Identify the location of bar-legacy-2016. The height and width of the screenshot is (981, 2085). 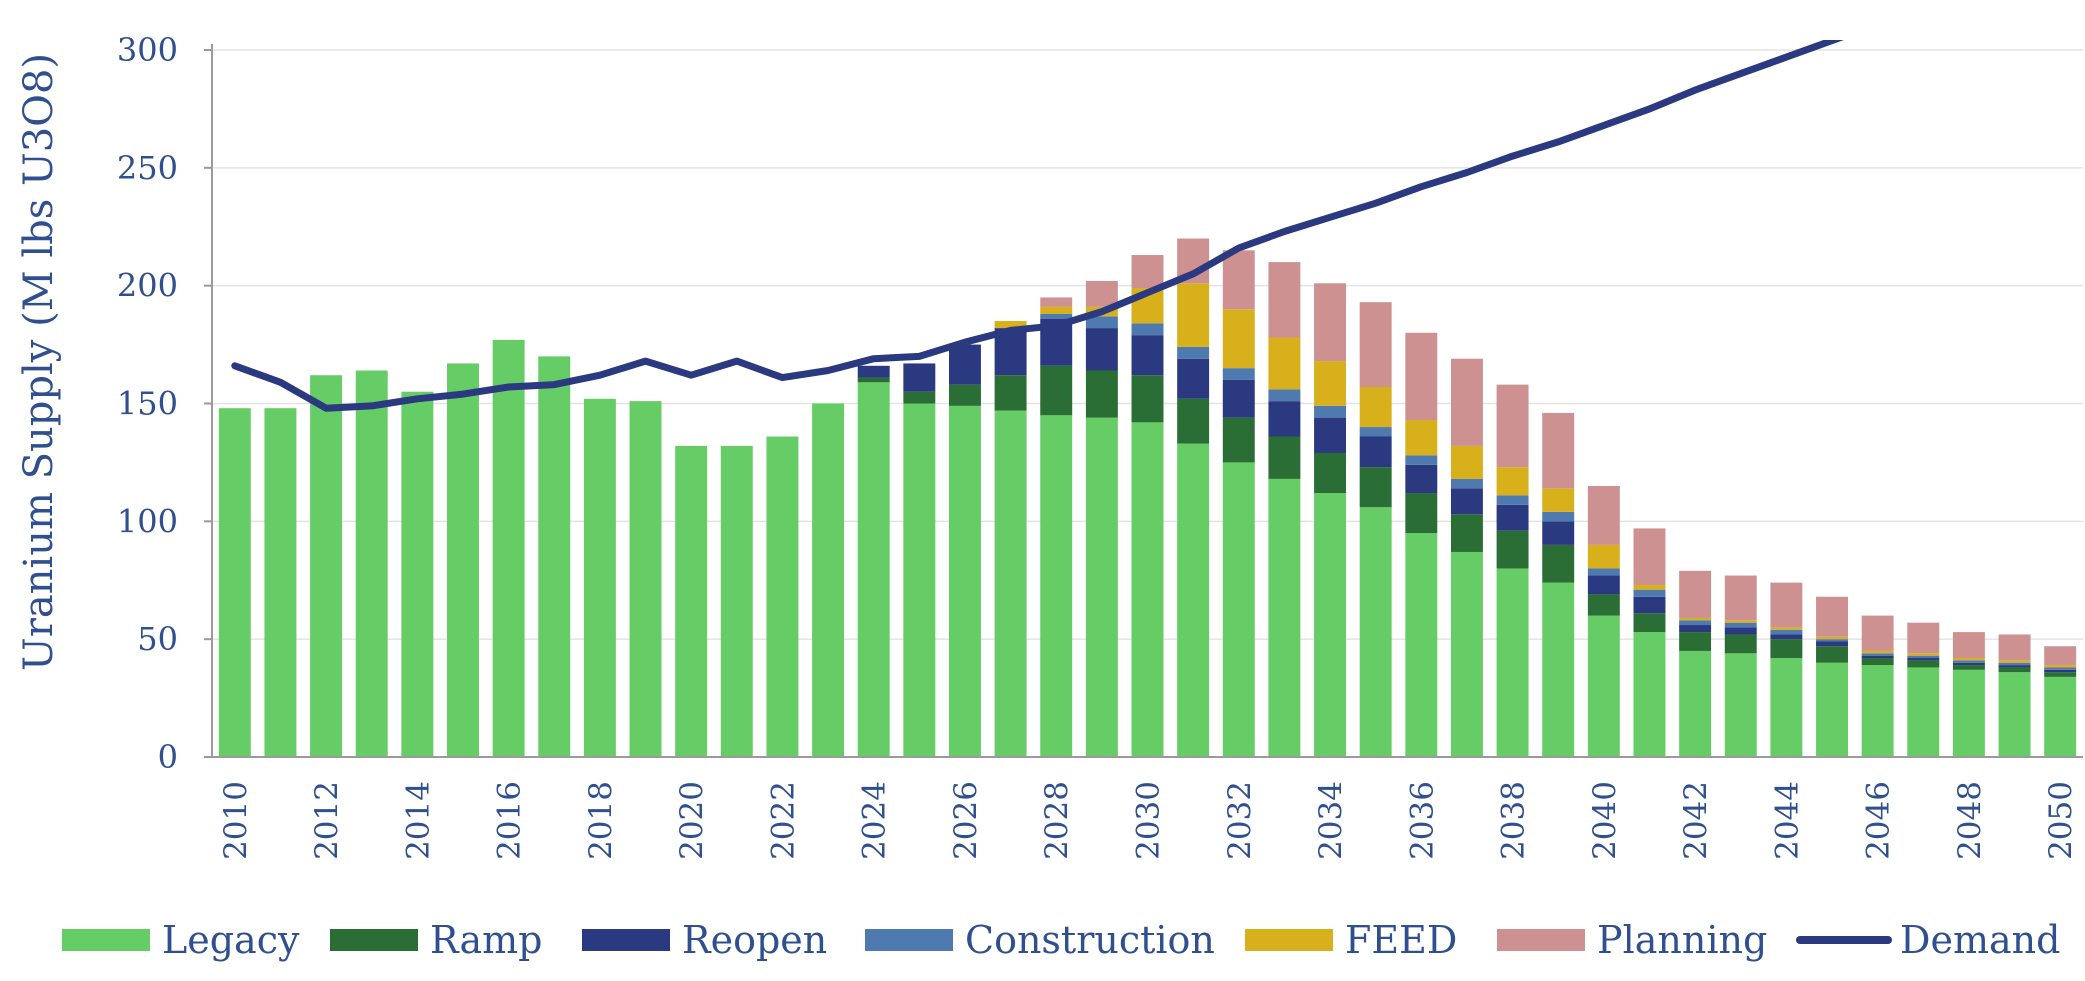
(508, 548).